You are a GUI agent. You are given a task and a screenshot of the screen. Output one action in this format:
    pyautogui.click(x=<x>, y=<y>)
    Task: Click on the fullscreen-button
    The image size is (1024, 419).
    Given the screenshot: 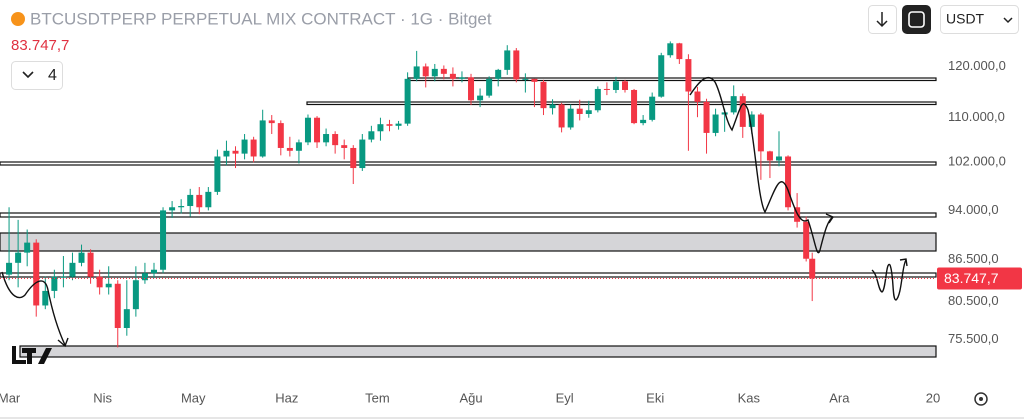 What is the action you would take?
    pyautogui.click(x=916, y=19)
    